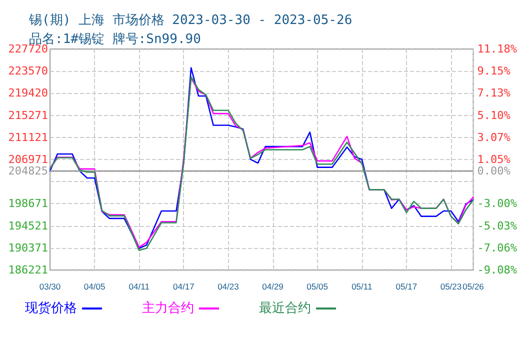 Image resolution: width=520 pixels, height=350 pixels. Describe the element at coordinates (494, 93) in the screenshot. I see `y2-tick-label: 7.13%` at that location.